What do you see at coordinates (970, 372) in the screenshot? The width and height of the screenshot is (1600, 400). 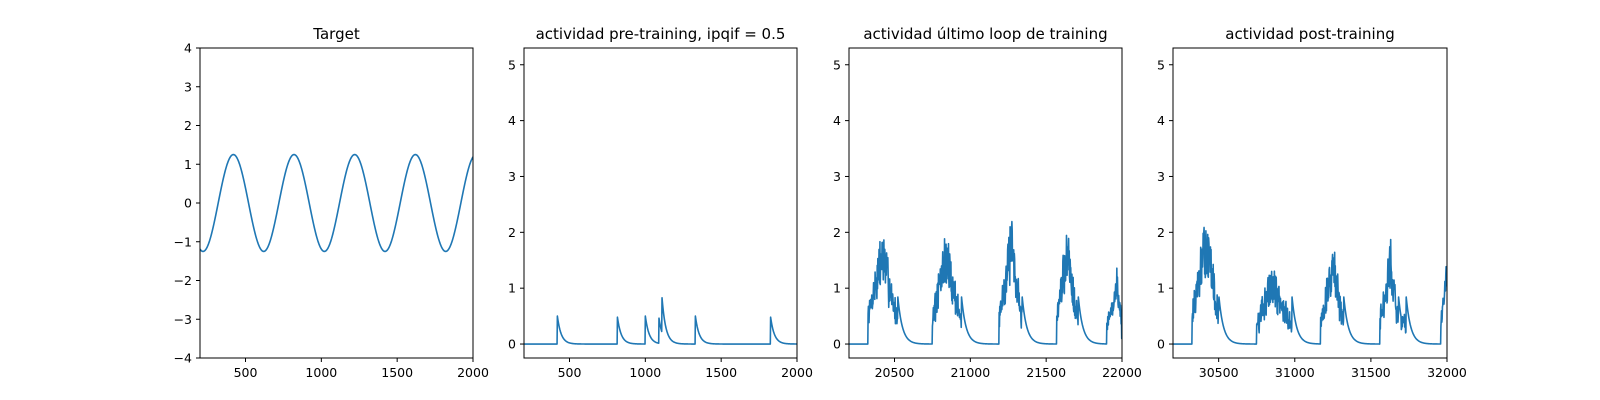 I see `x-tick-label: 21000` at bounding box center [970, 372].